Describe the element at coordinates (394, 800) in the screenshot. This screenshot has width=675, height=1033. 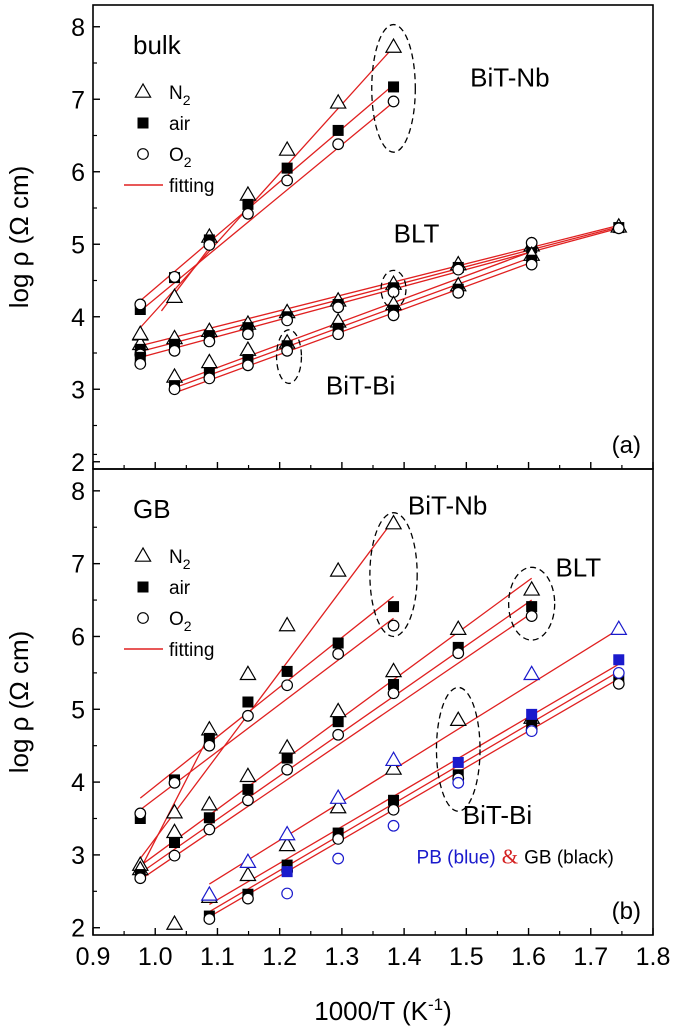
I see `point-bit-bi-gb-air` at that location.